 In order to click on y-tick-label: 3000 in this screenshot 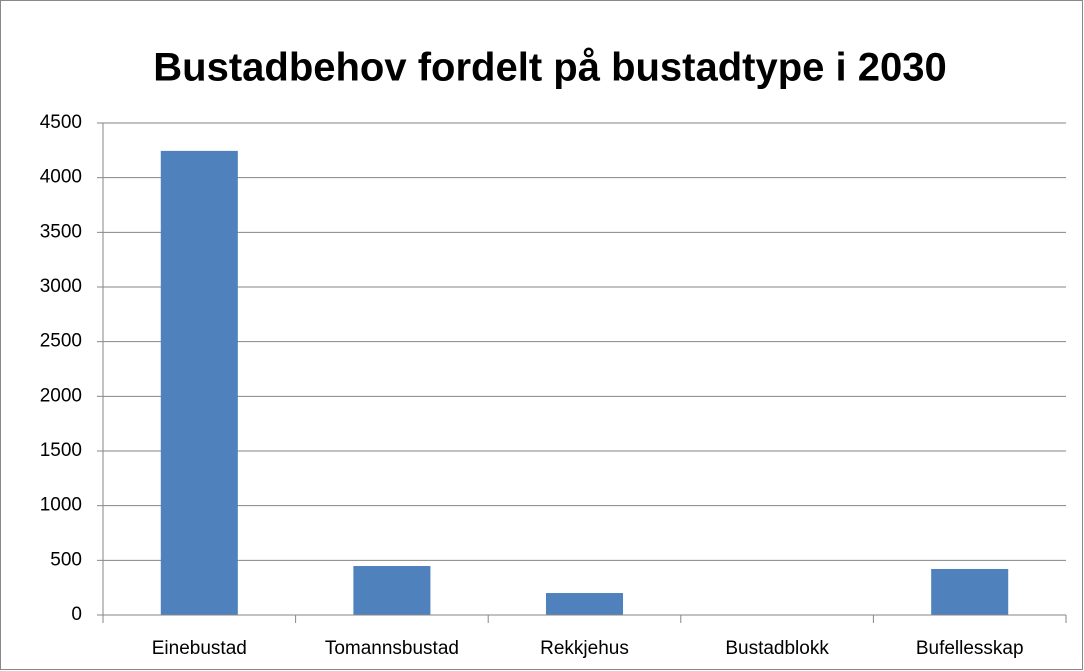, I will do `click(61, 286)`.